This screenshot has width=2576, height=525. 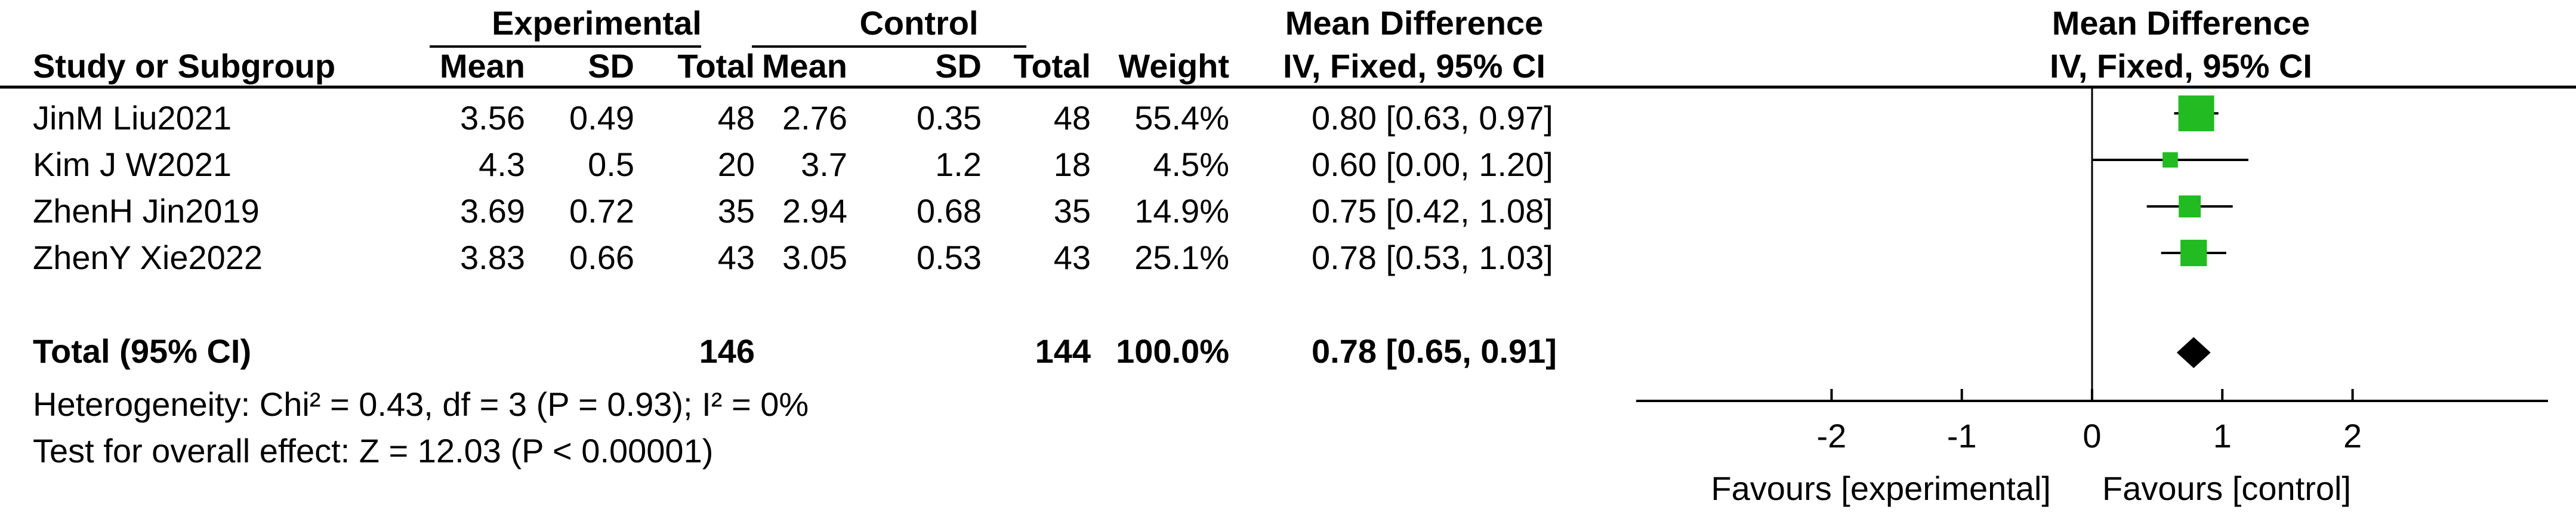 I want to click on weight-header: Weight, so click(x=1174, y=66).